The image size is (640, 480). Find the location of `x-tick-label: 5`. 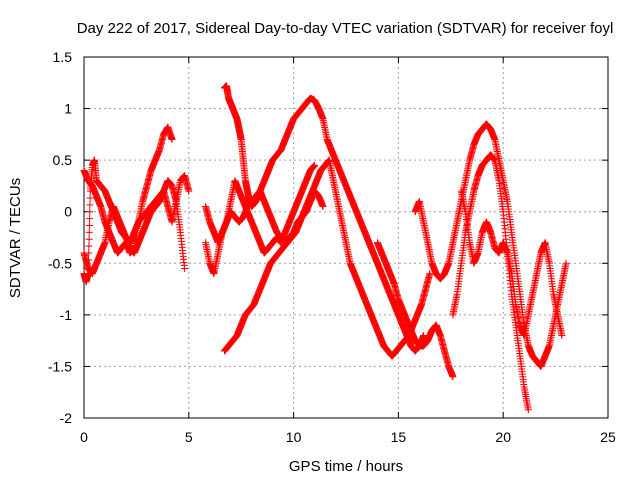

x-tick-label: 5 is located at coordinates (189, 437).